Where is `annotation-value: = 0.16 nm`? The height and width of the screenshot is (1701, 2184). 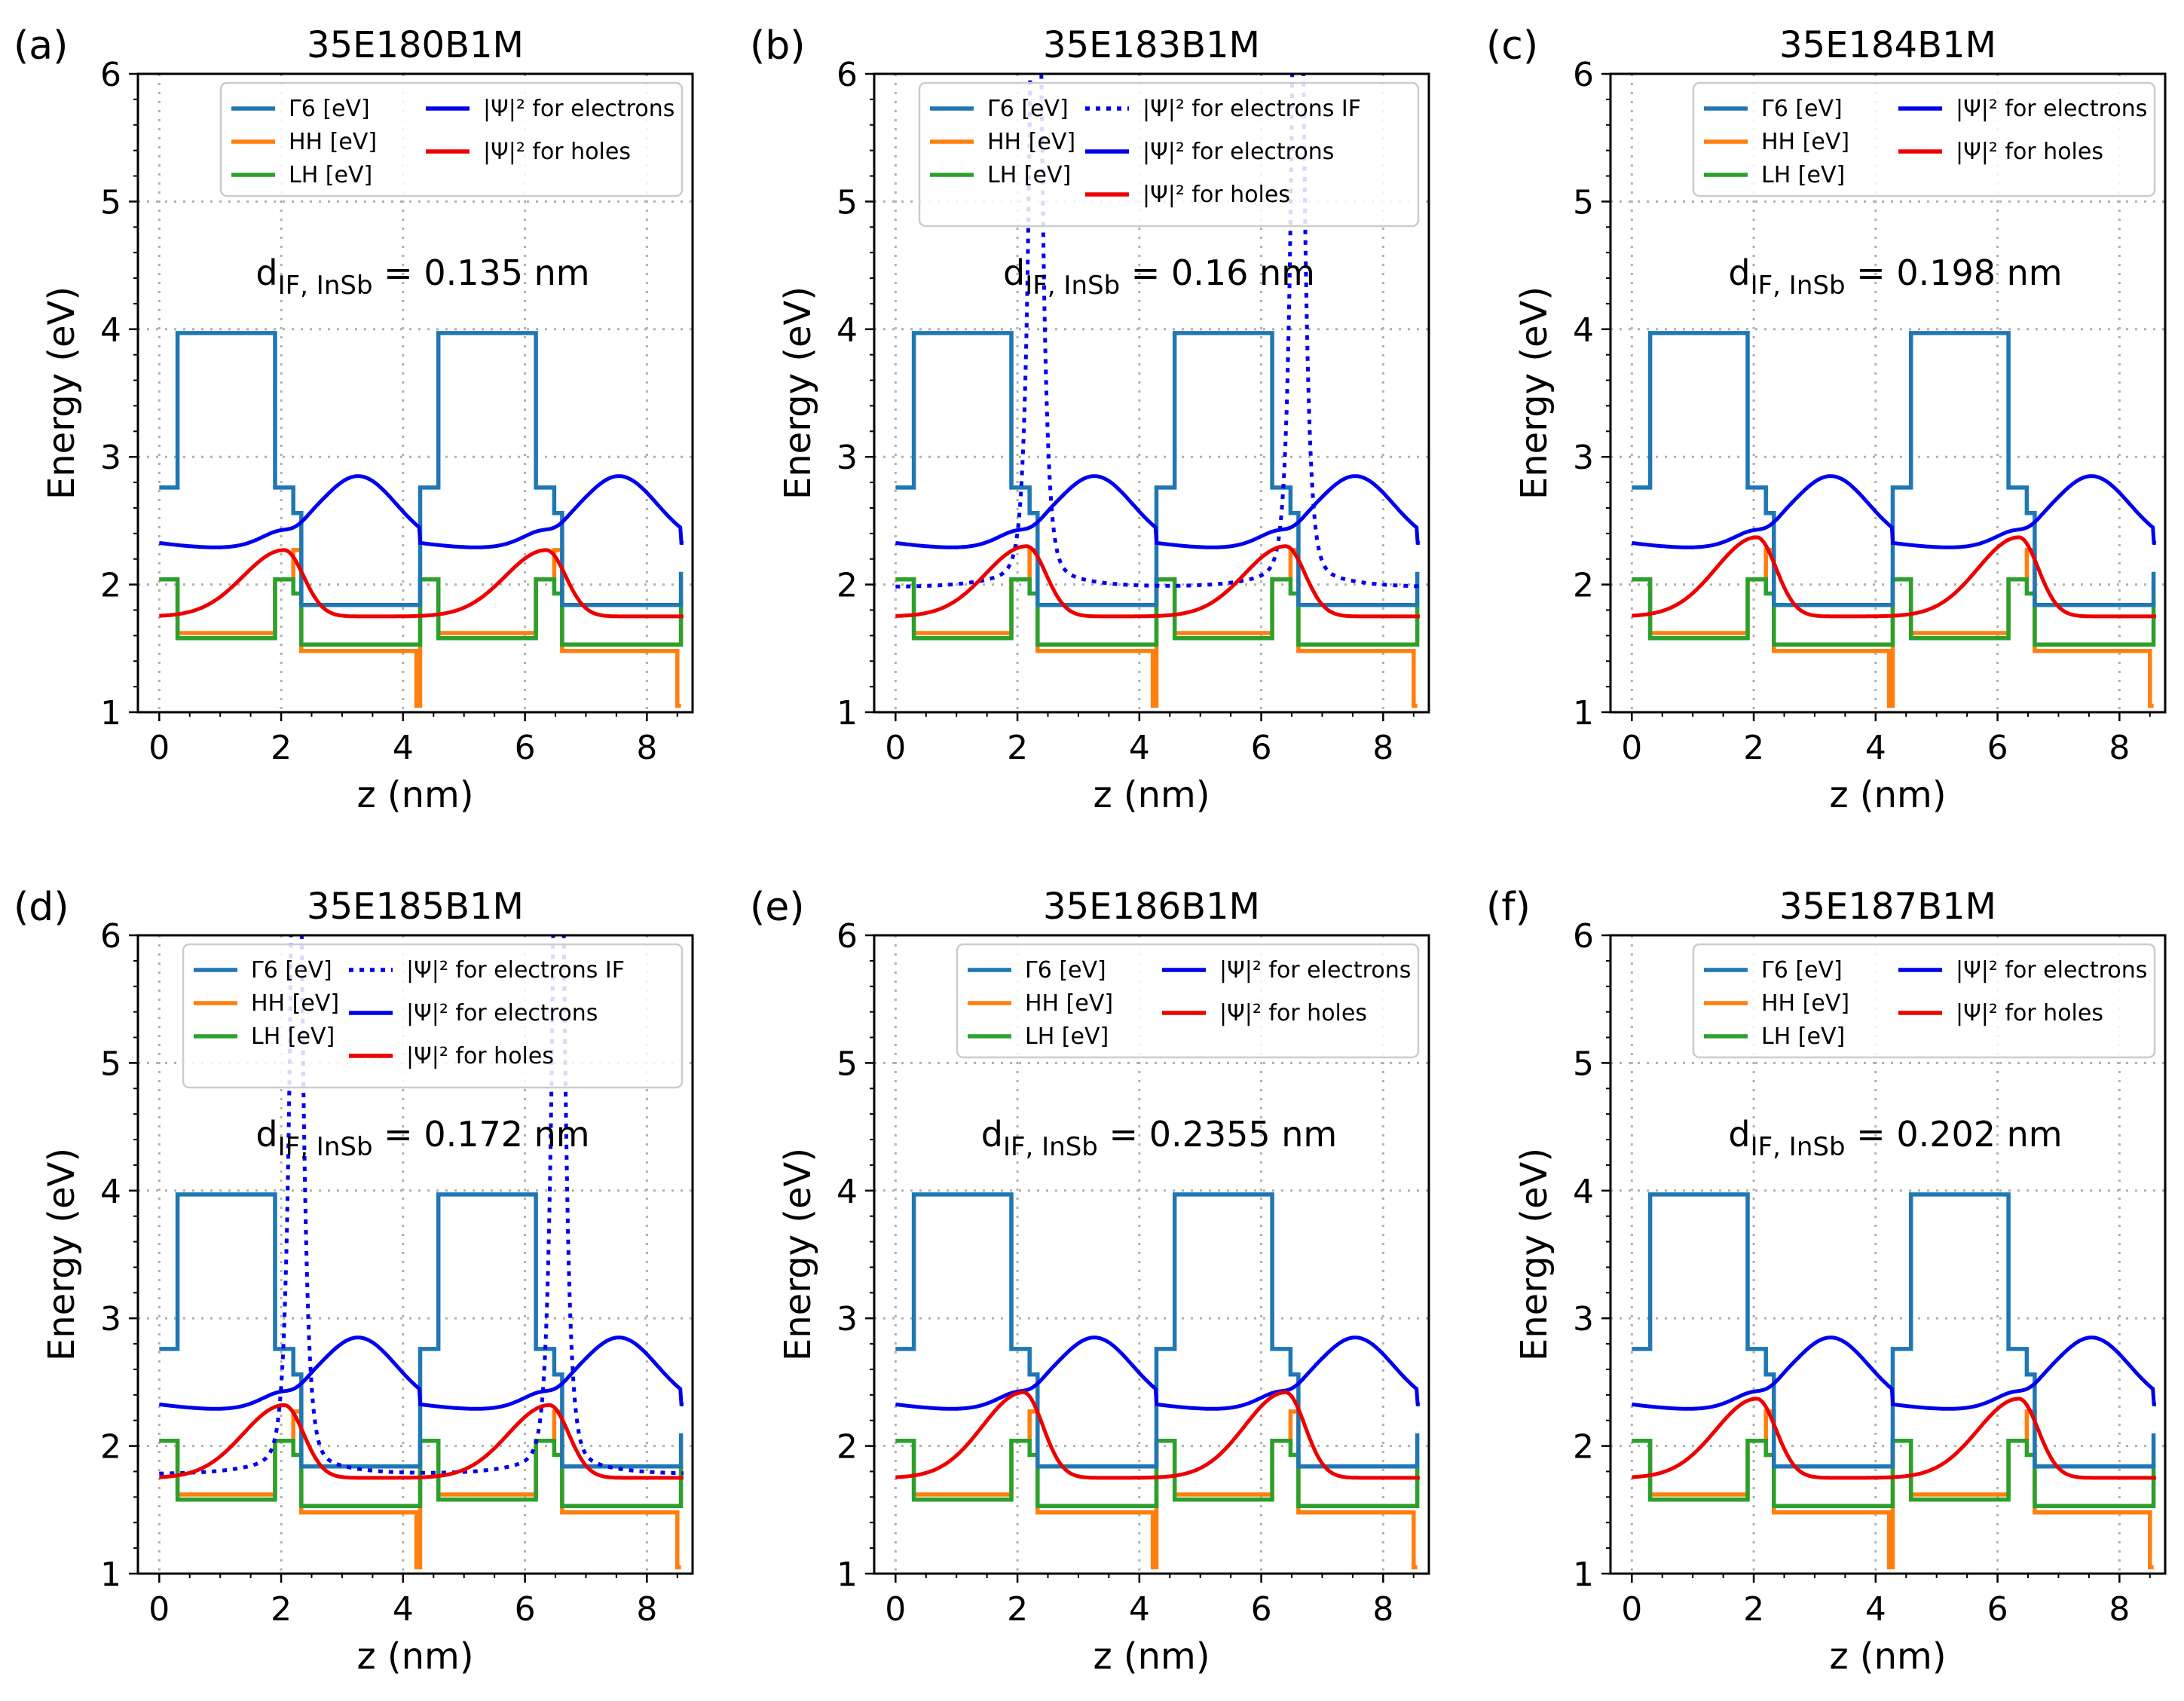
annotation-value: = 0.16 nm is located at coordinates (1217, 272).